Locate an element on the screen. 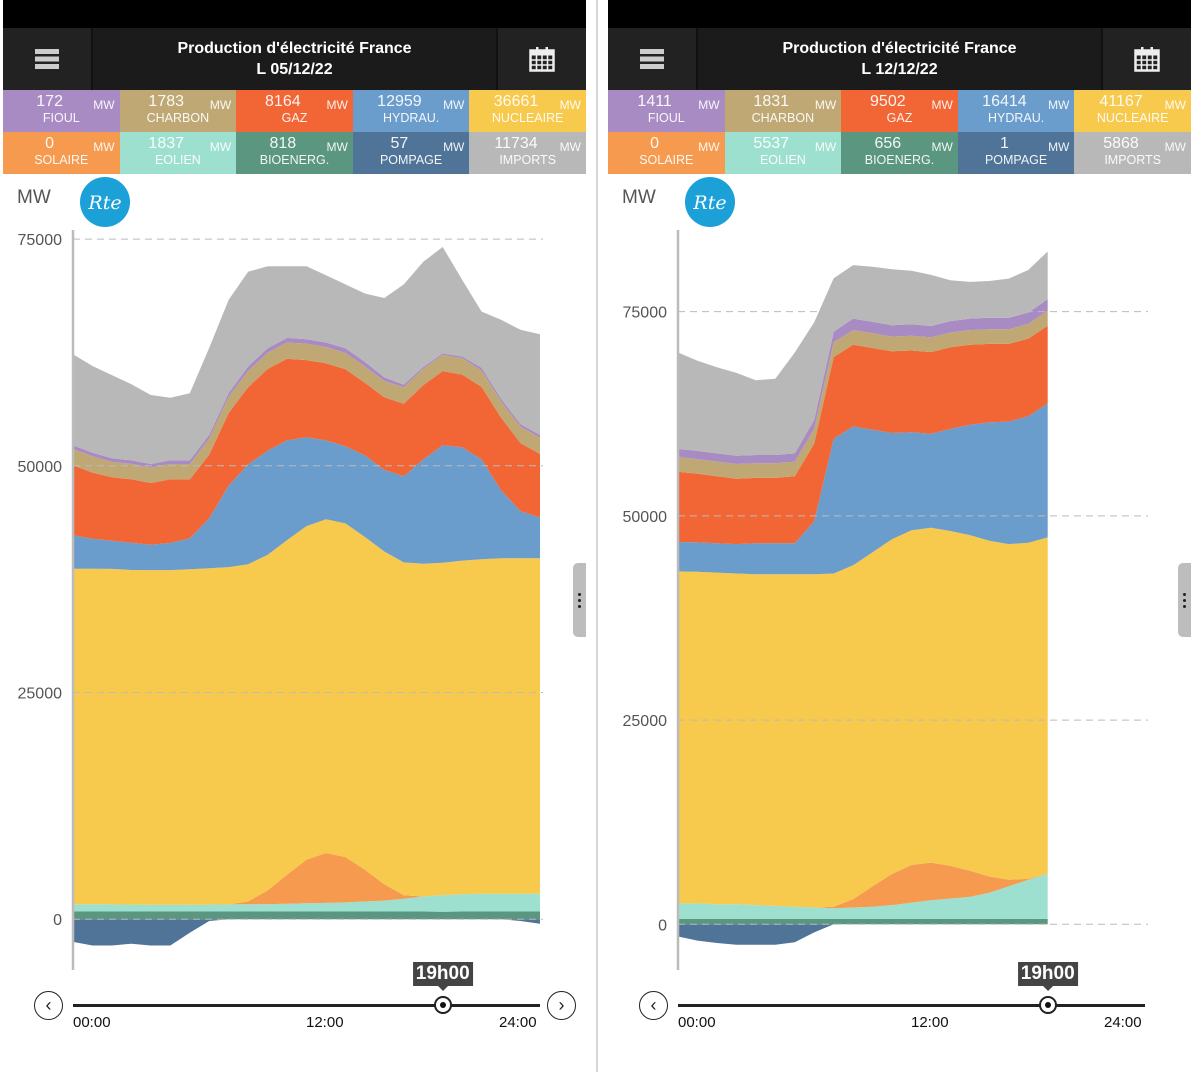  tile-fioul: 172 MW FIOUL is located at coordinates (61, 111).